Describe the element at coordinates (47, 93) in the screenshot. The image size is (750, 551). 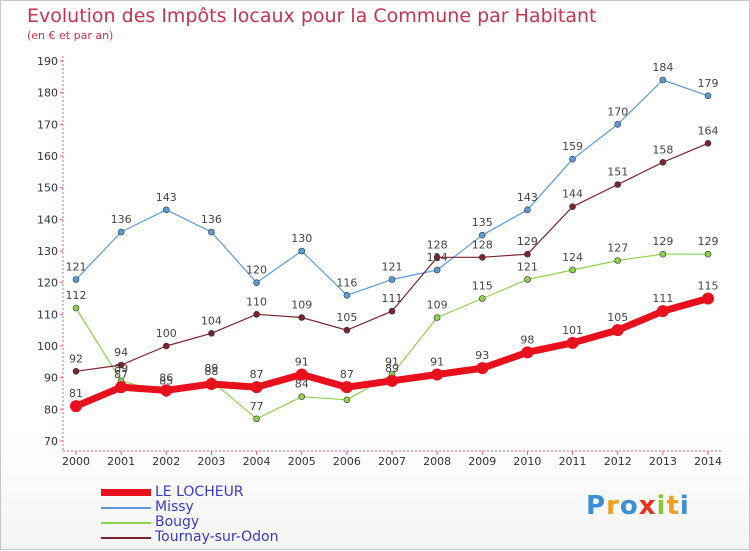
I see `y-tick-label: 180` at that location.